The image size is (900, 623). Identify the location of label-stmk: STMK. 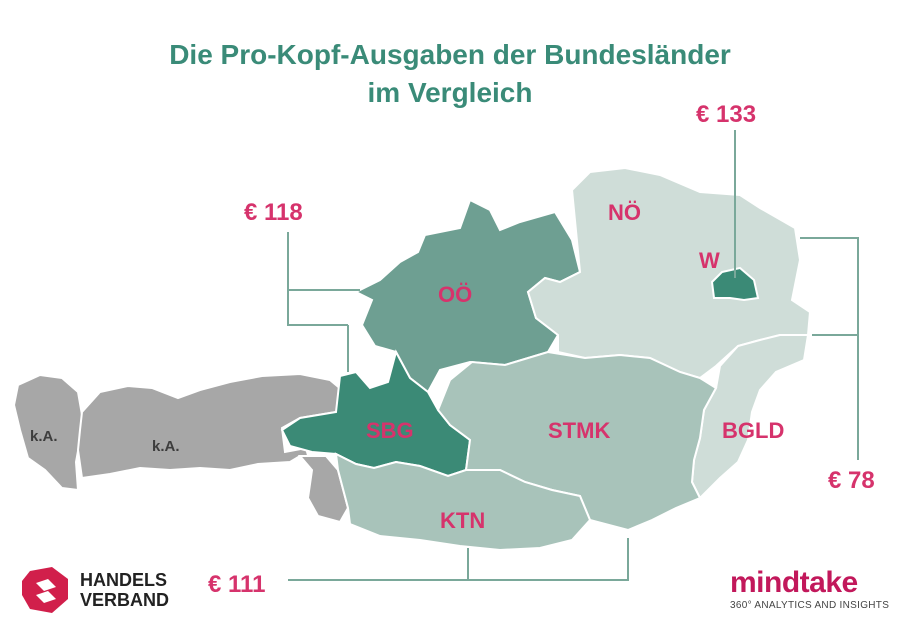
(579, 430).